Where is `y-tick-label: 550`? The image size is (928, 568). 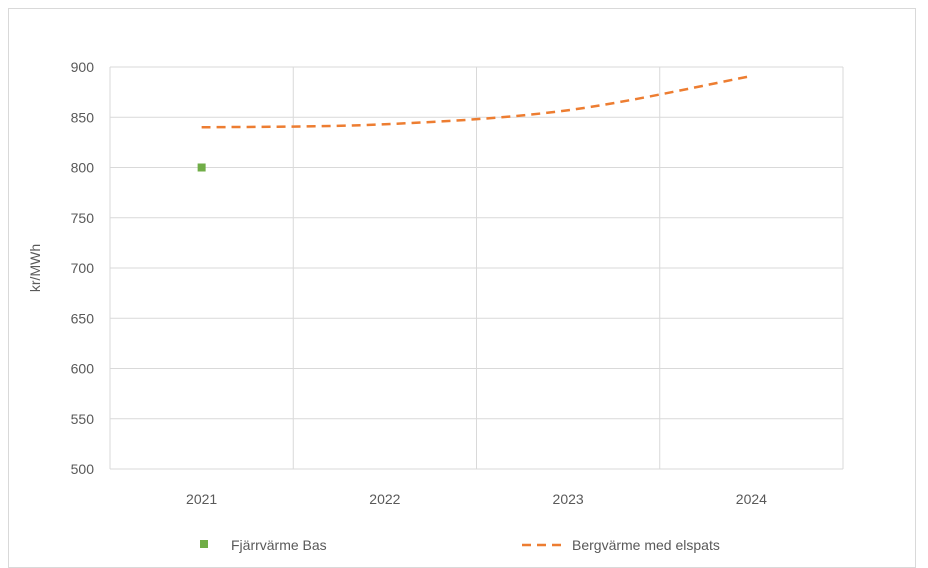
y-tick-label: 550 is located at coordinates (83, 419).